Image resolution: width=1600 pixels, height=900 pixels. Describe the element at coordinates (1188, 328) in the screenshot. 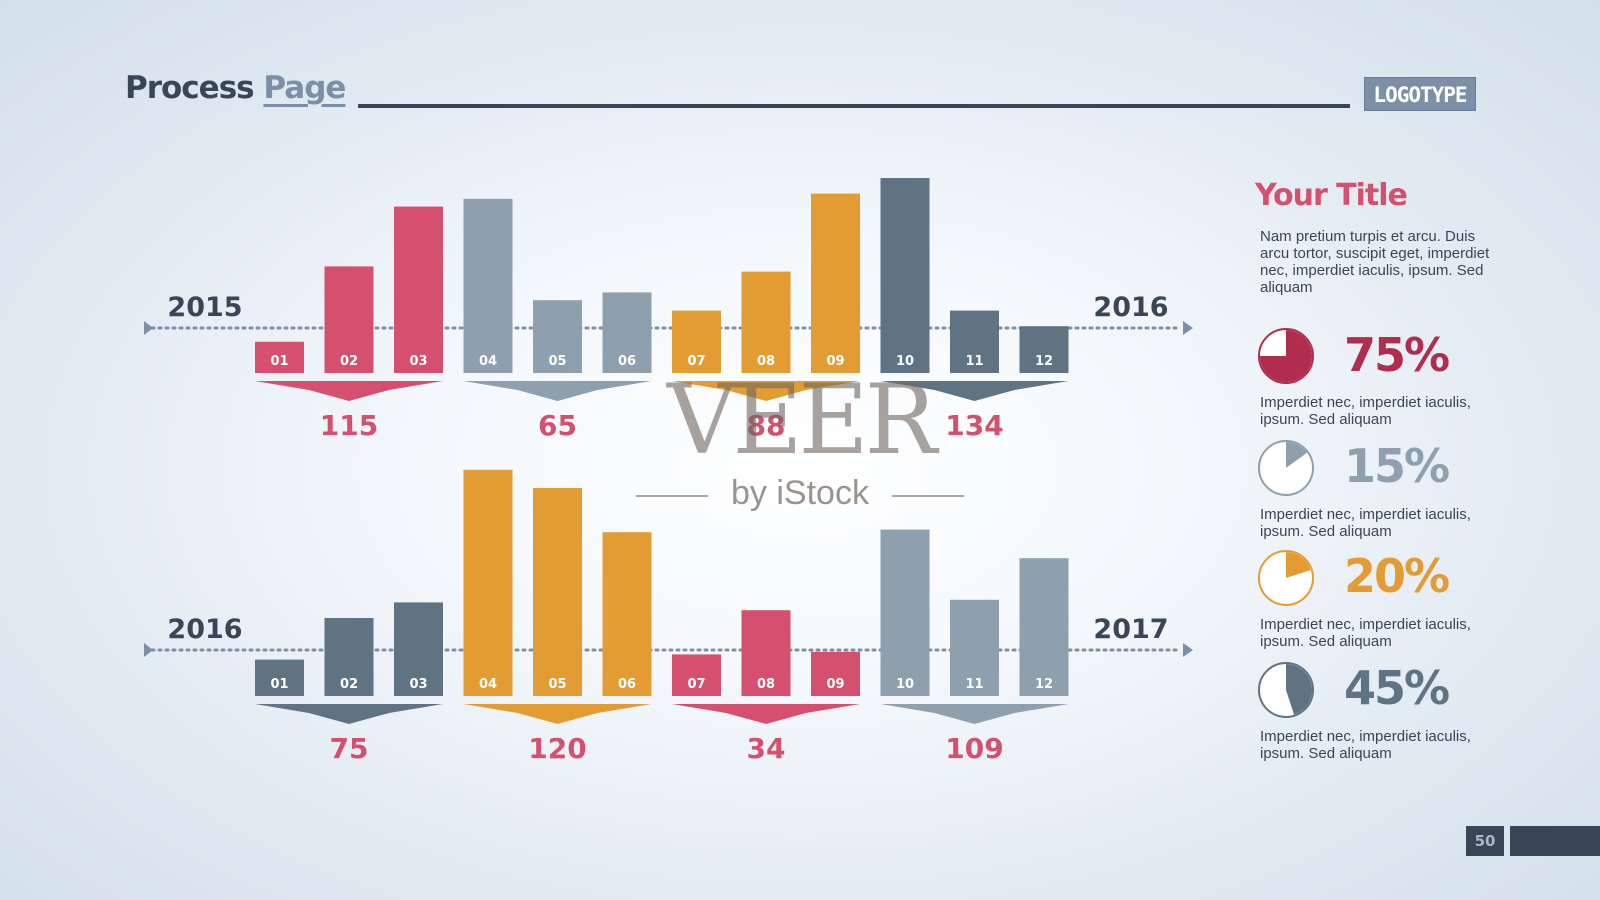

I see `chart-1-axis-arrow-right` at that location.